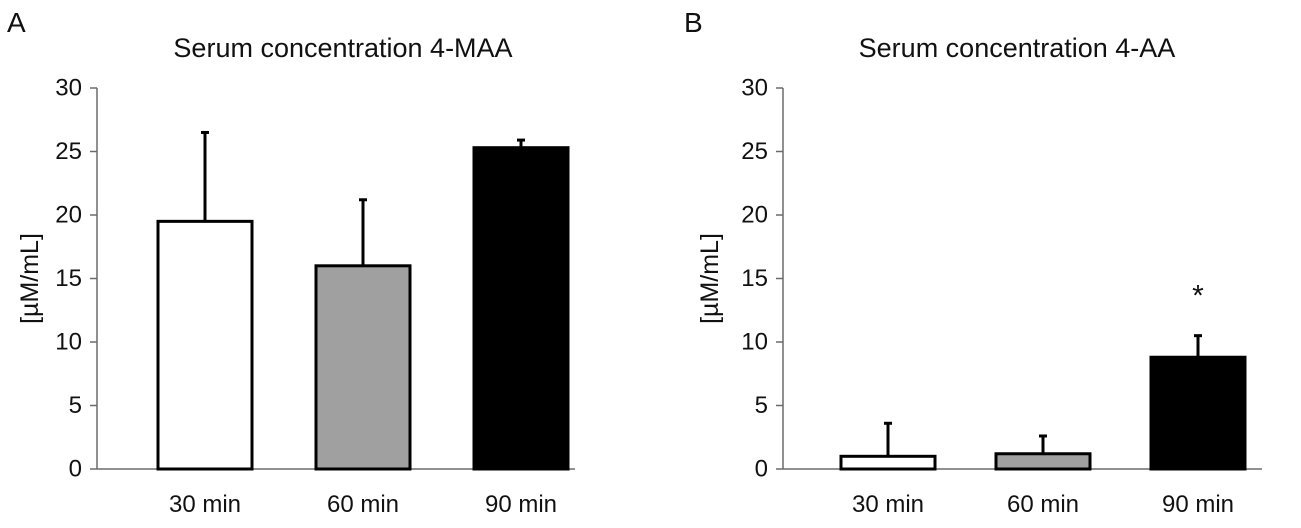  Describe the element at coordinates (1198, 296) in the screenshot. I see `significance-marker: *` at that location.